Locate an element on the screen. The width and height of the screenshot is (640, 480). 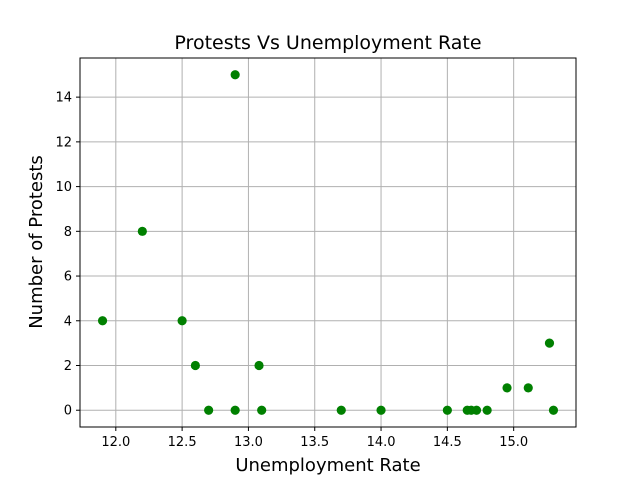
x-tick-label: 14.0 is located at coordinates (381, 442).